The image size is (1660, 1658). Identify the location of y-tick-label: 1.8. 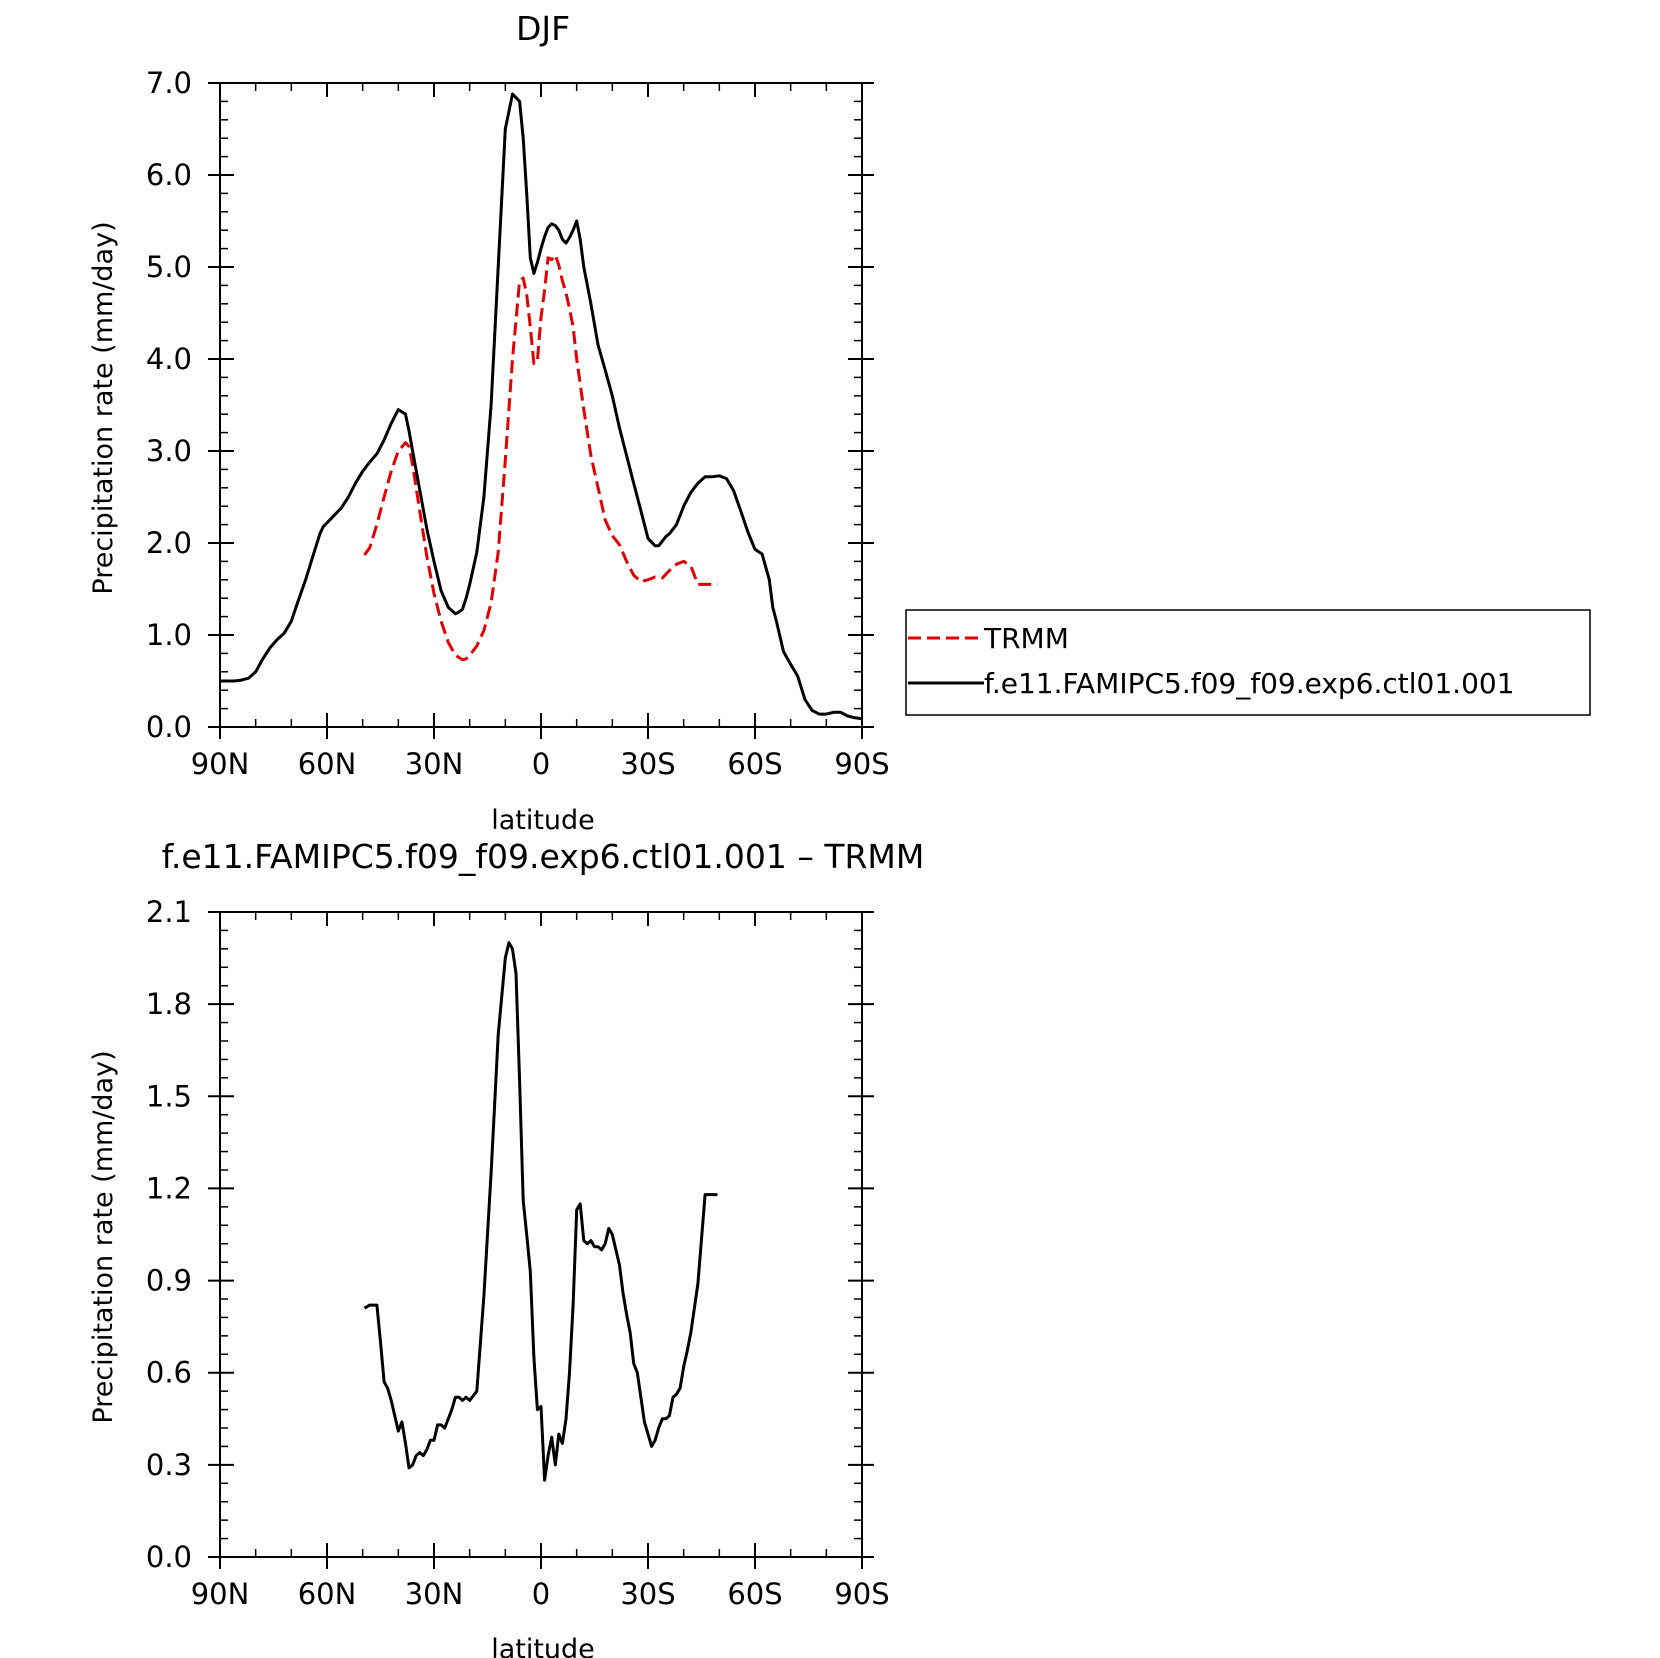
(169, 1004).